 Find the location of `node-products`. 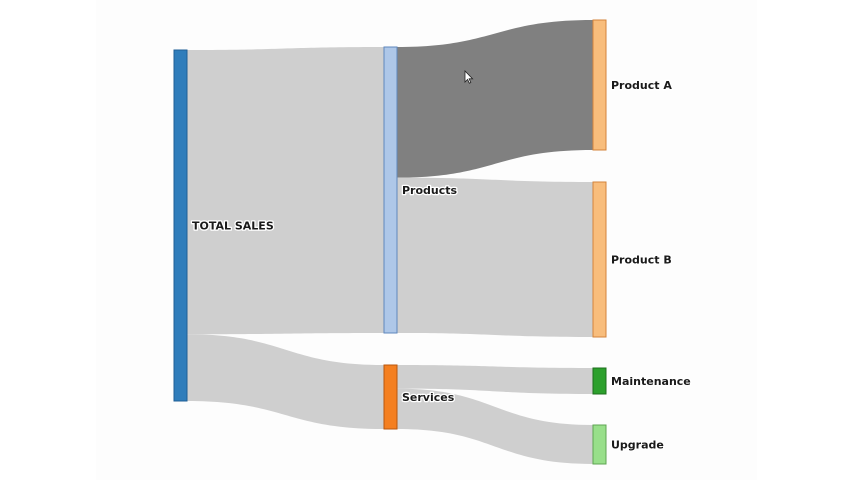

node-products is located at coordinates (390, 190).